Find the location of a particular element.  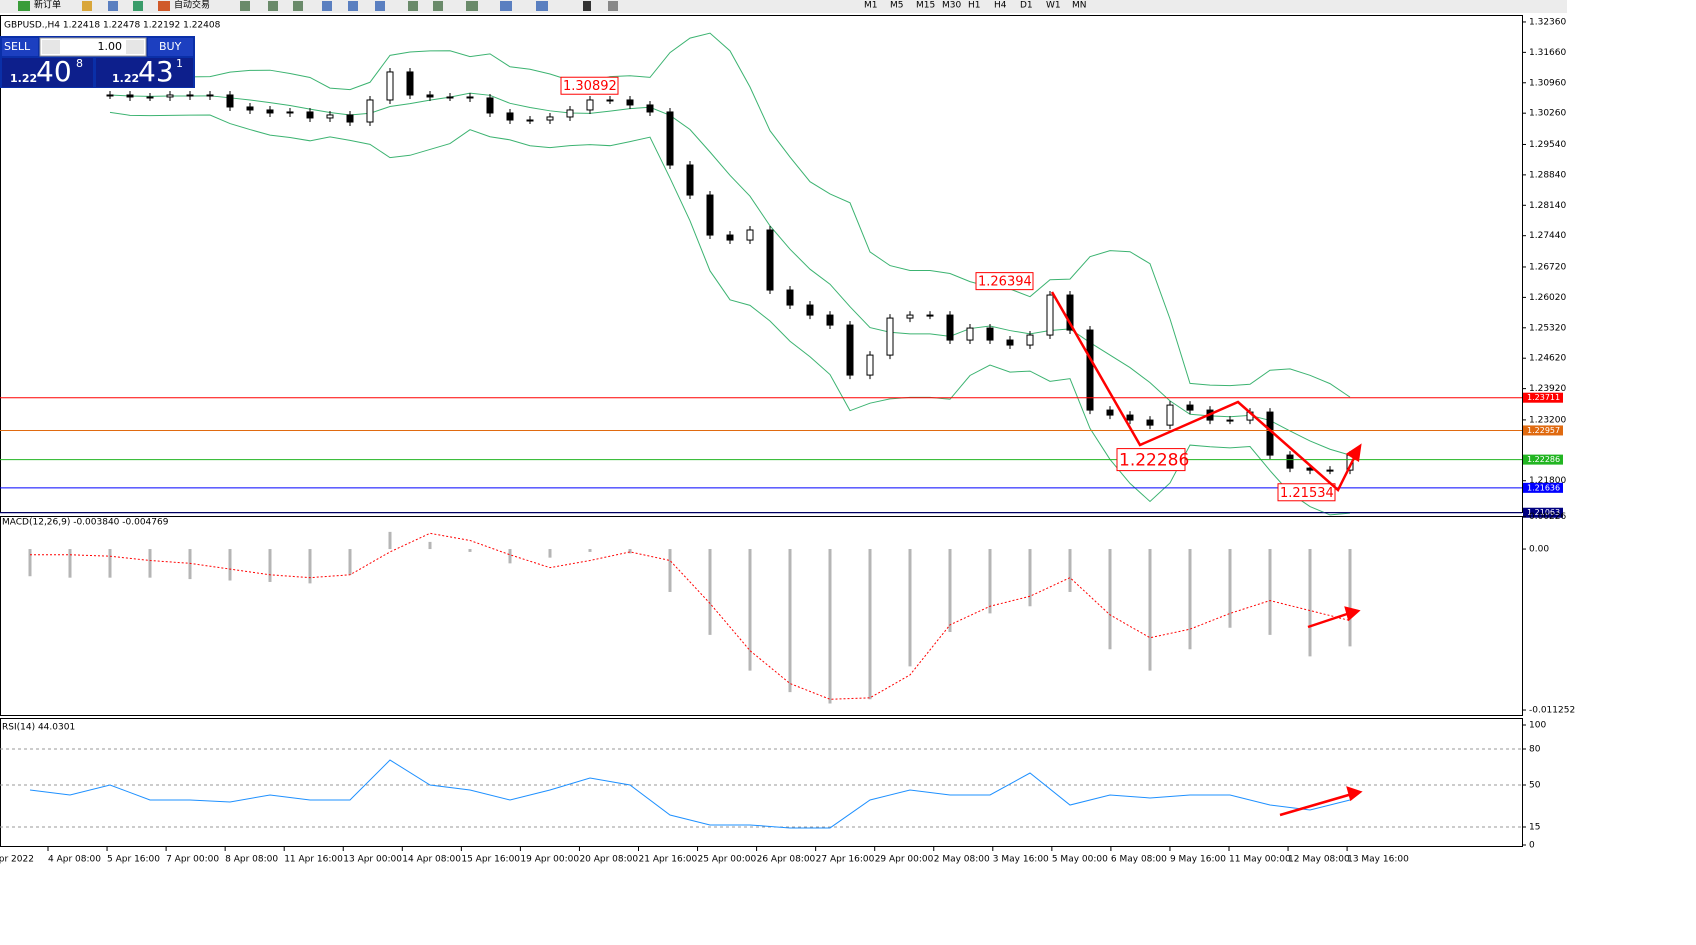

y-tick-label: 1.31660 is located at coordinates (1547, 53).